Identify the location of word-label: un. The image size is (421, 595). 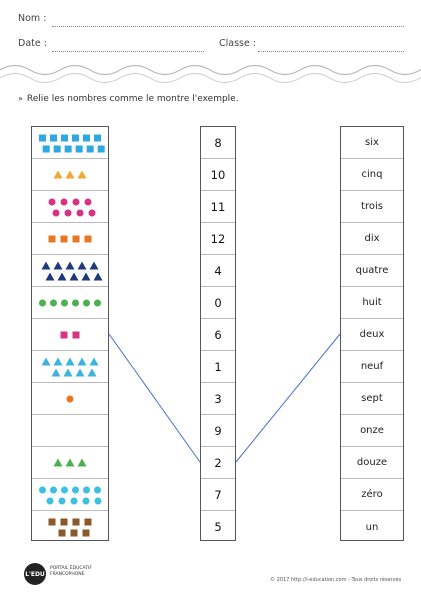
(372, 527).